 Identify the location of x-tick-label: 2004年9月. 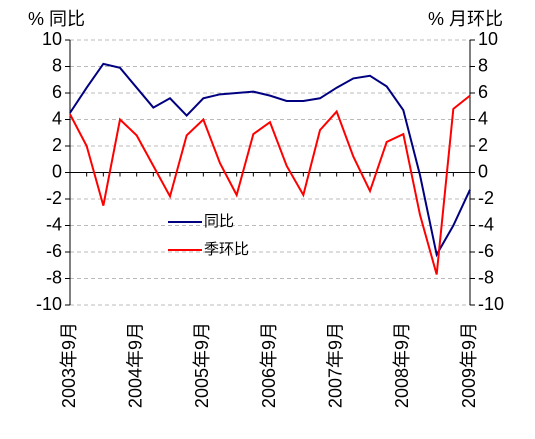
(135, 365).